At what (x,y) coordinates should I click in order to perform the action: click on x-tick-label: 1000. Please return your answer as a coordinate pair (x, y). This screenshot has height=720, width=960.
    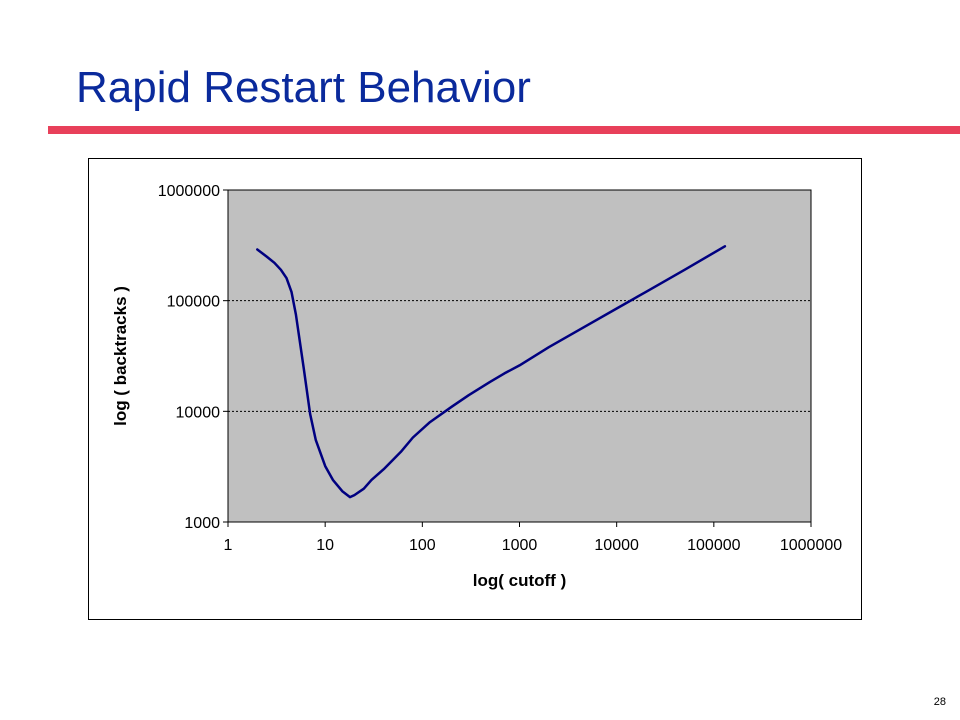
    Looking at the image, I should click on (520, 545).